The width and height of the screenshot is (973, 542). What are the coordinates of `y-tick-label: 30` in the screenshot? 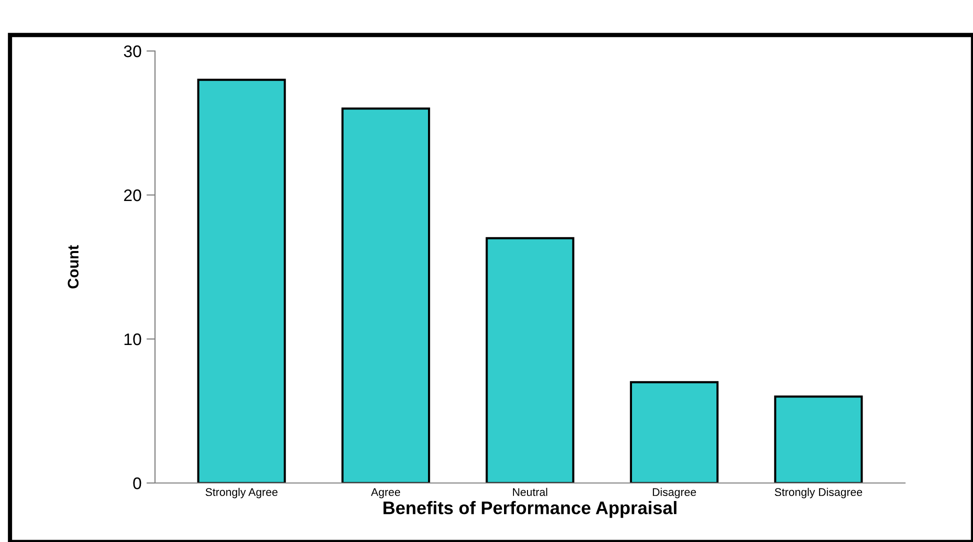 It's located at (133, 51).